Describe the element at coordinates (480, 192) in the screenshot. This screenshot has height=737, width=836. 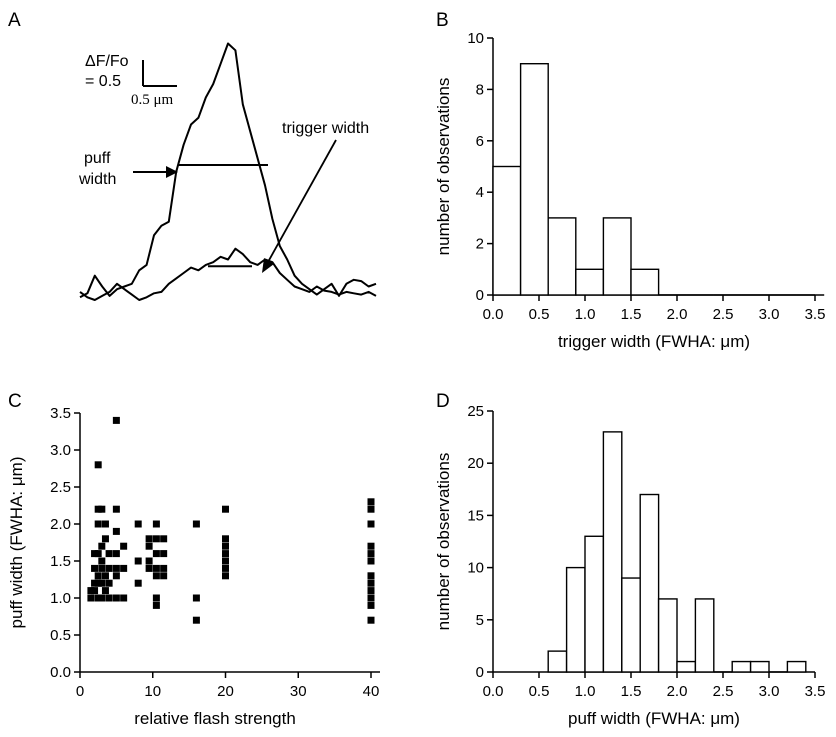
I see `y-tick-label: 4` at that location.